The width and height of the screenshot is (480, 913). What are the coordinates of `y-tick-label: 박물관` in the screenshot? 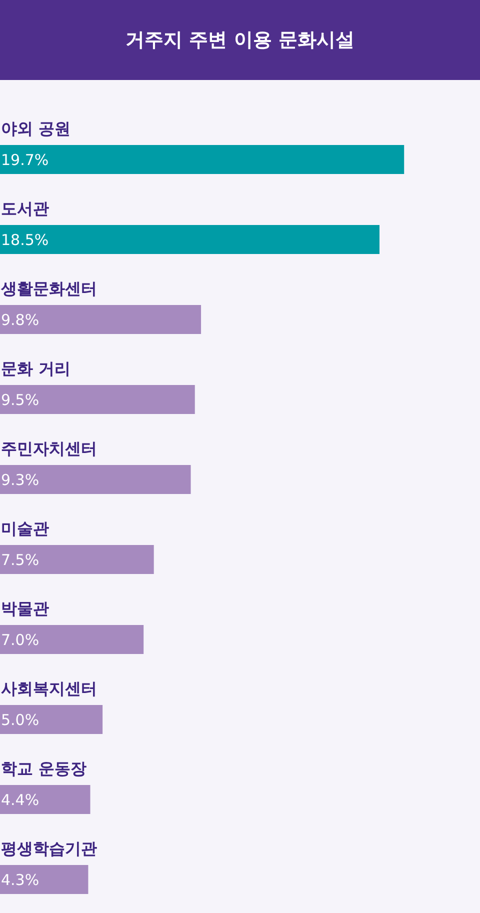 It's located at (25, 608).